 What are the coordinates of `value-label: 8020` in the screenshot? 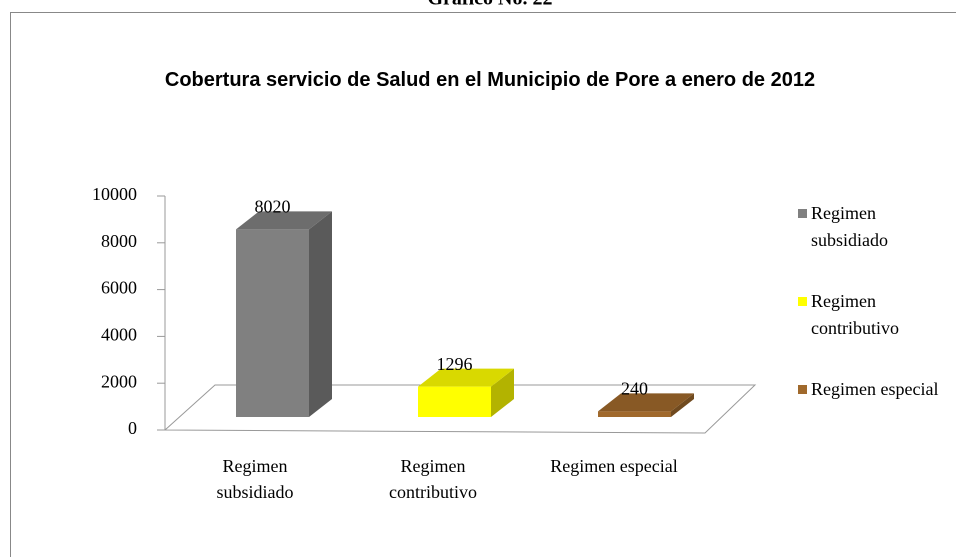 It's located at (273, 206).